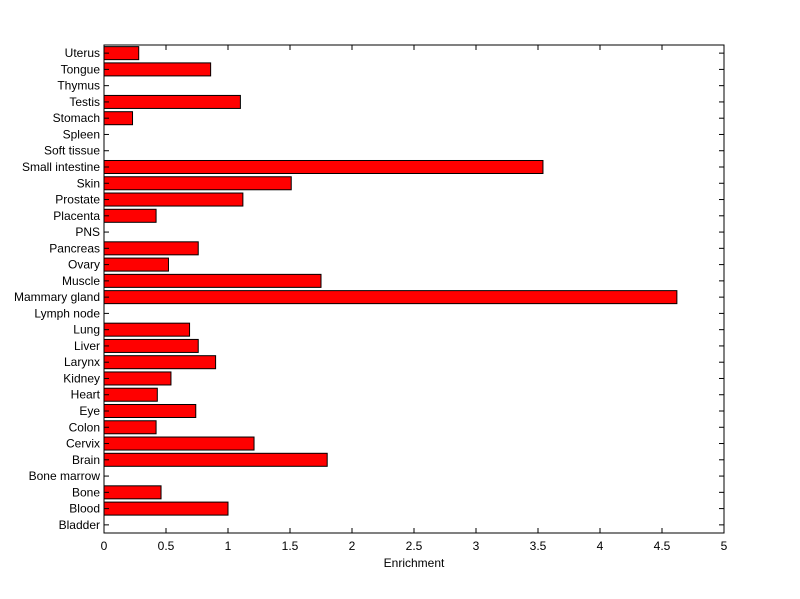 The image size is (800, 599). I want to click on x-tick-label: 2.5, so click(414, 546).